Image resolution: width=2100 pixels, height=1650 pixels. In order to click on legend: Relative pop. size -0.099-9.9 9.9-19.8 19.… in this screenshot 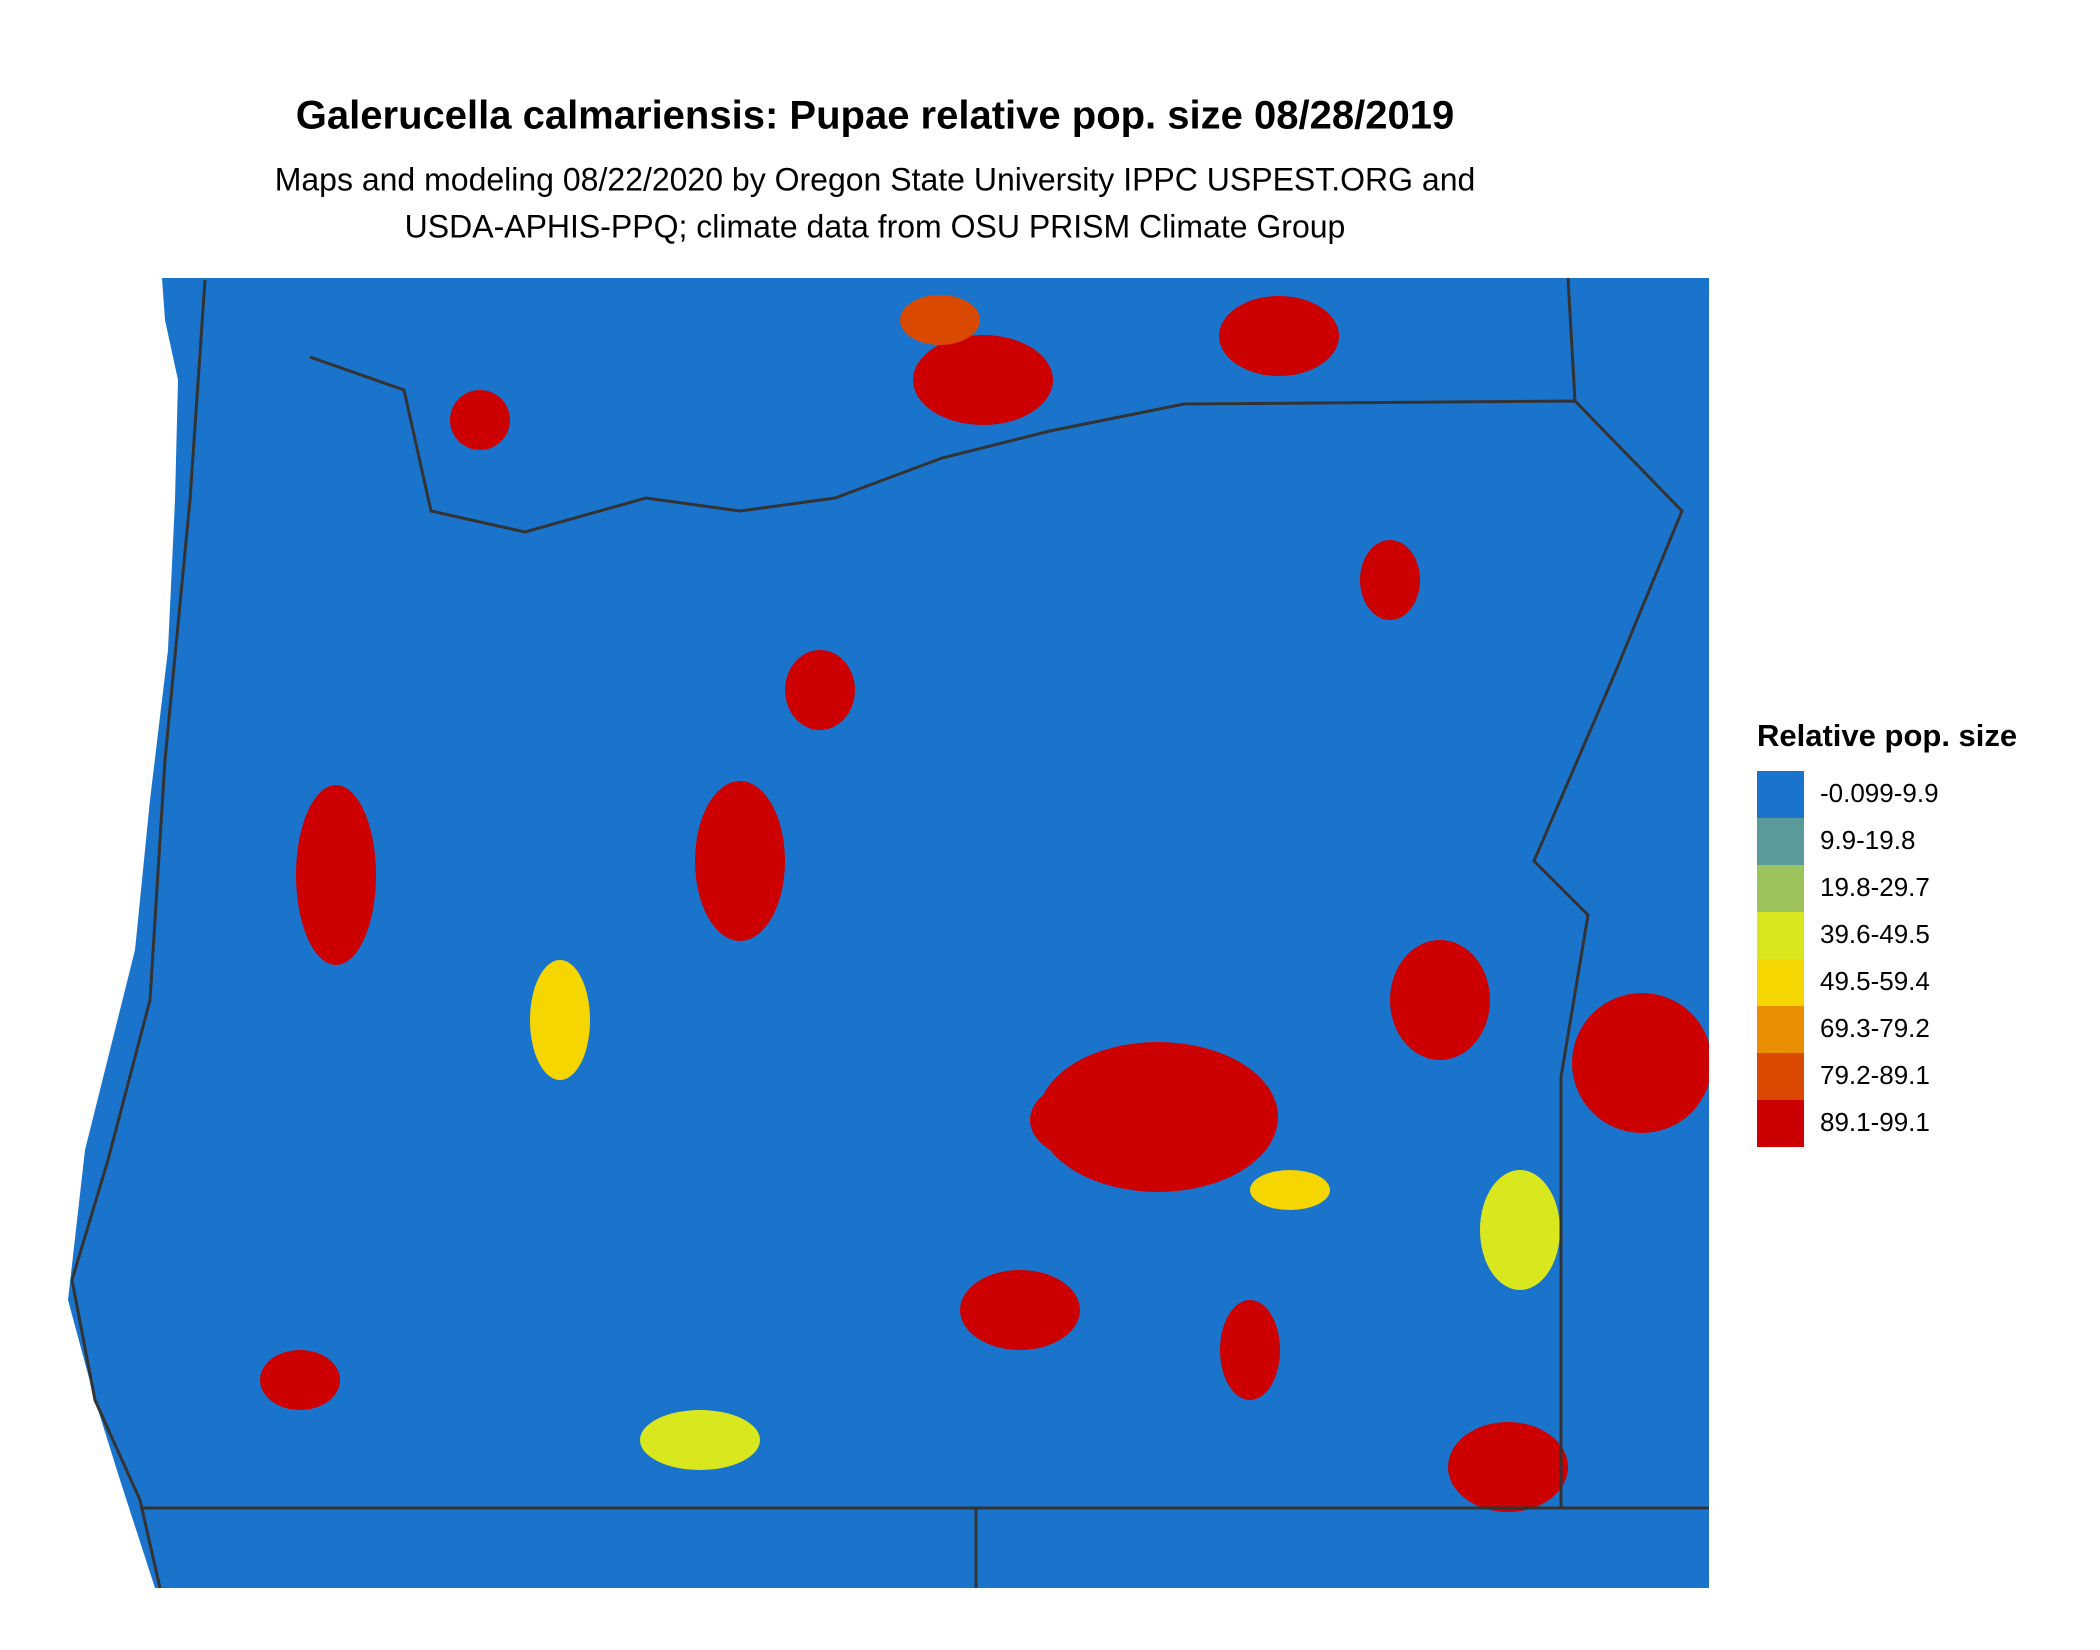, I will do `click(1887, 932)`.